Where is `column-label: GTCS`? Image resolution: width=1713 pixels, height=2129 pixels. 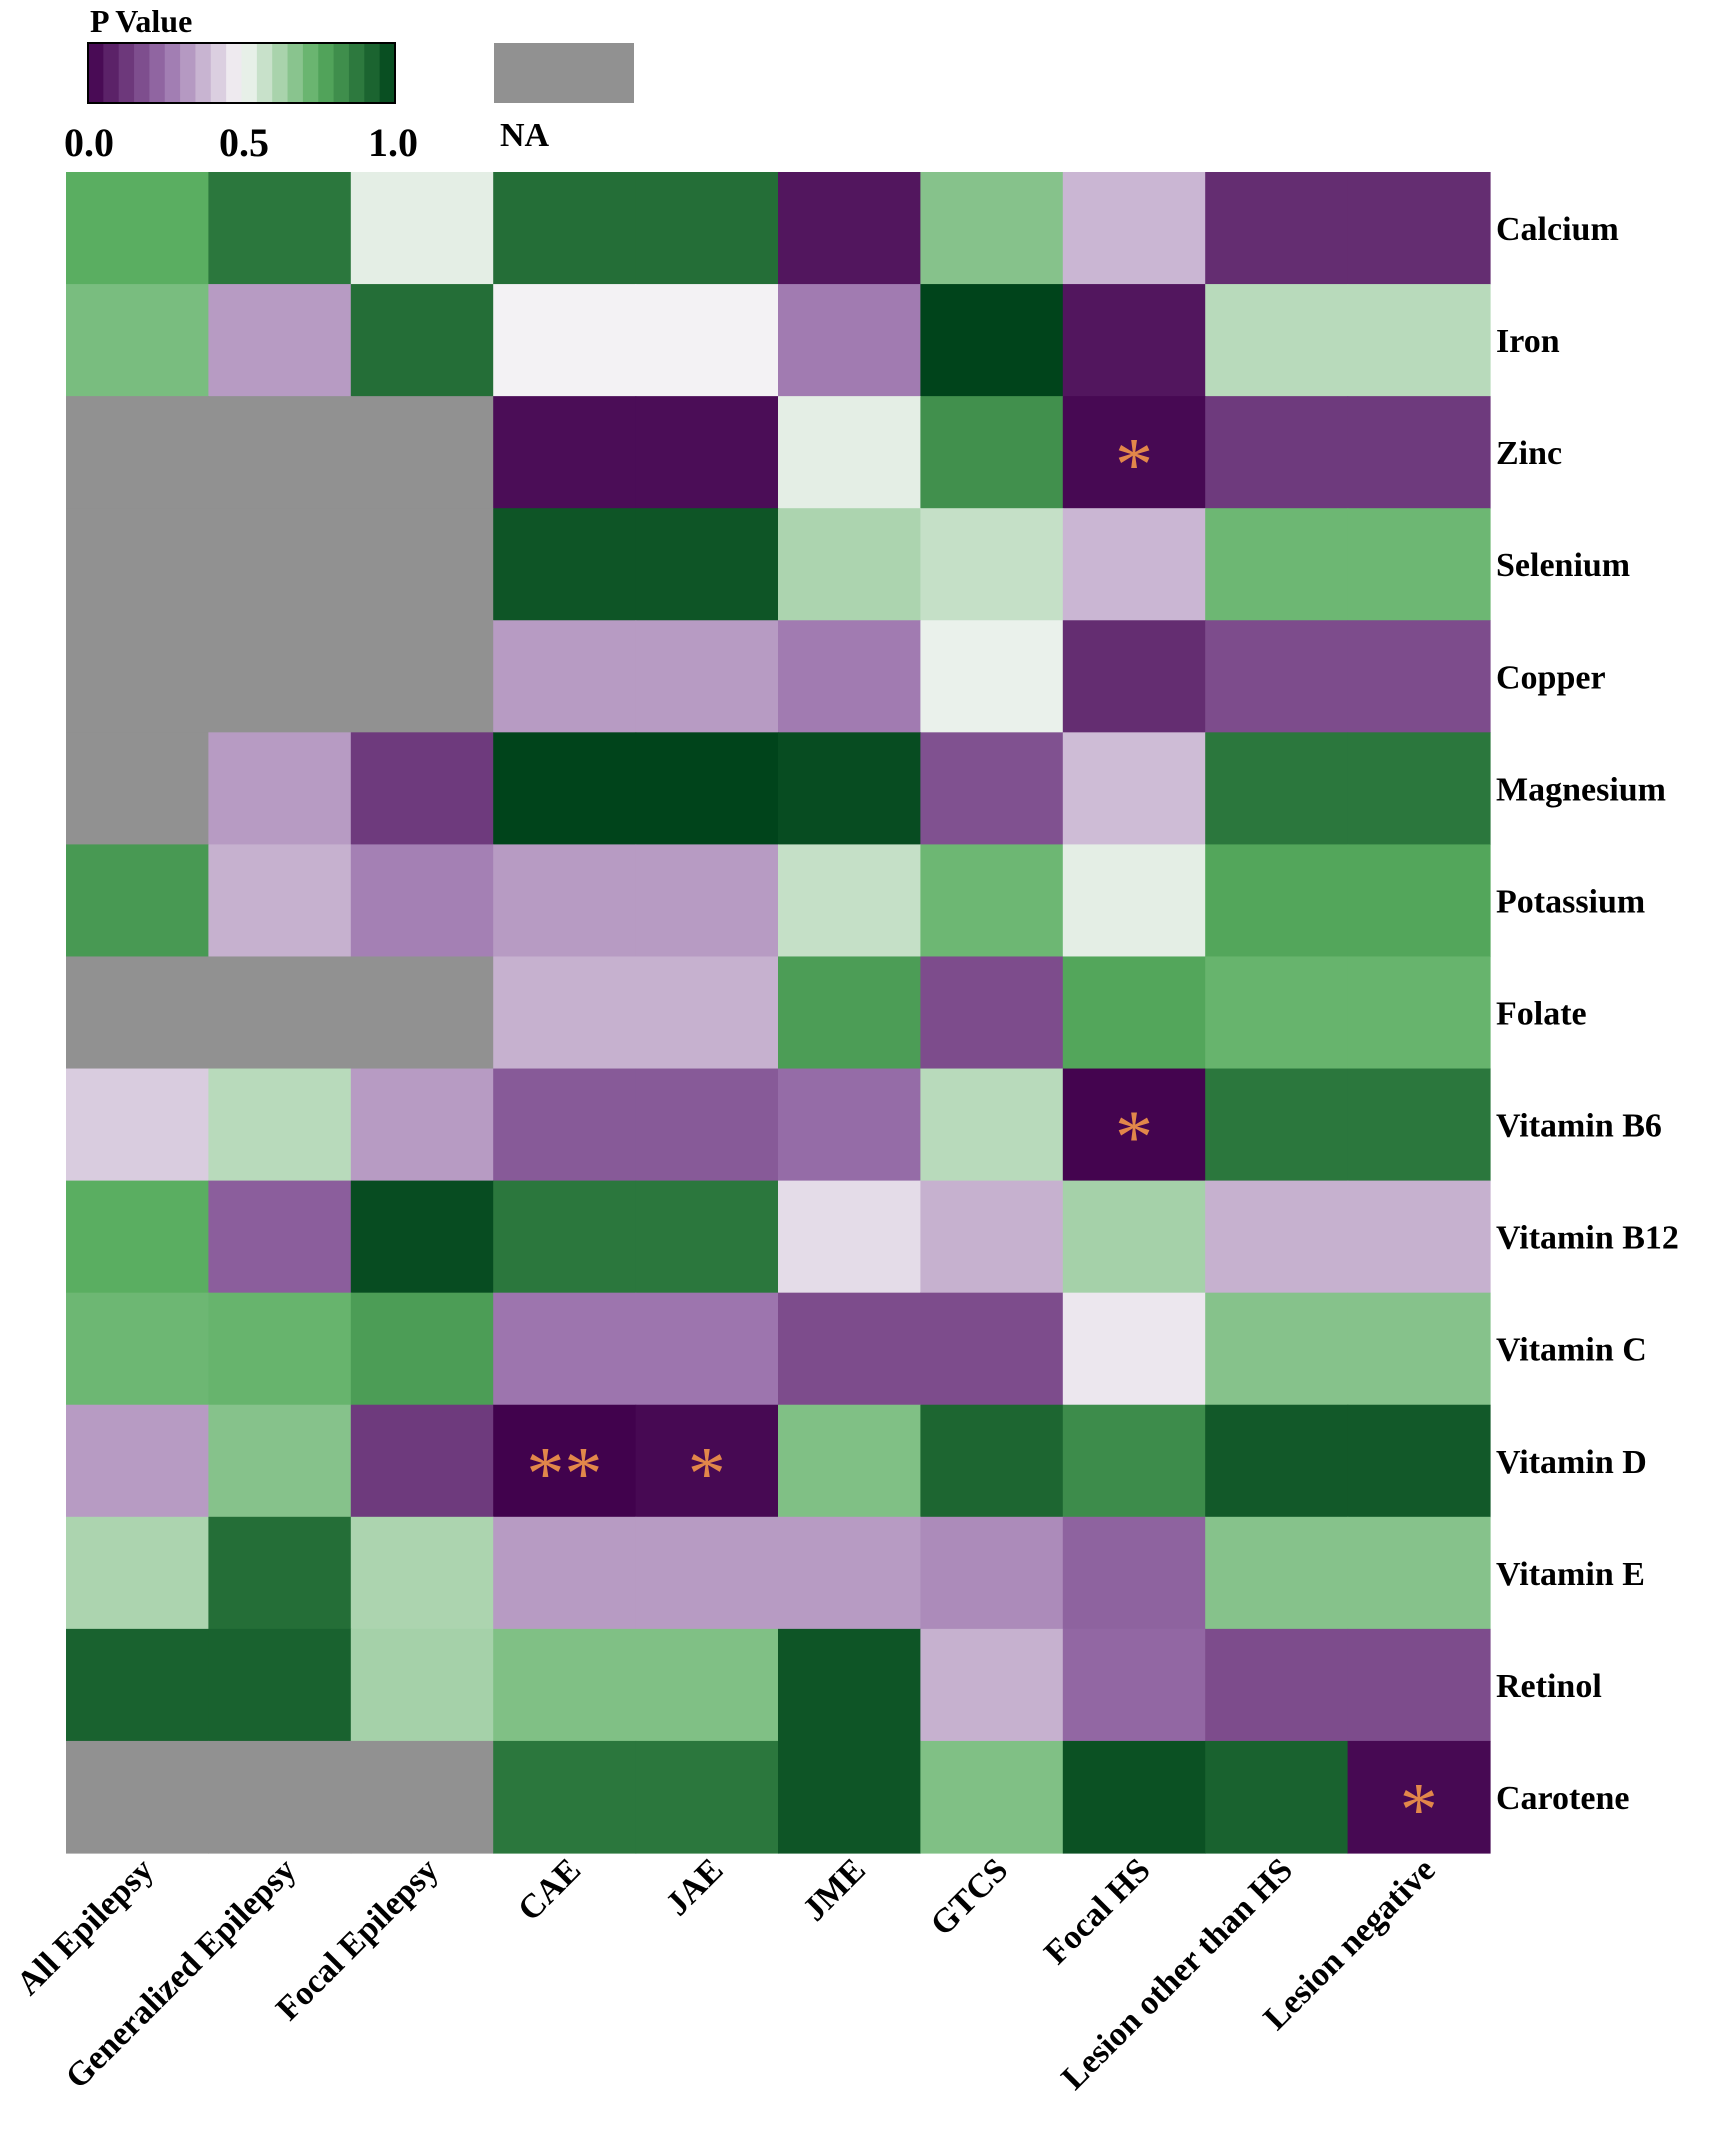 column-label: GTCS is located at coordinates (970, 1897).